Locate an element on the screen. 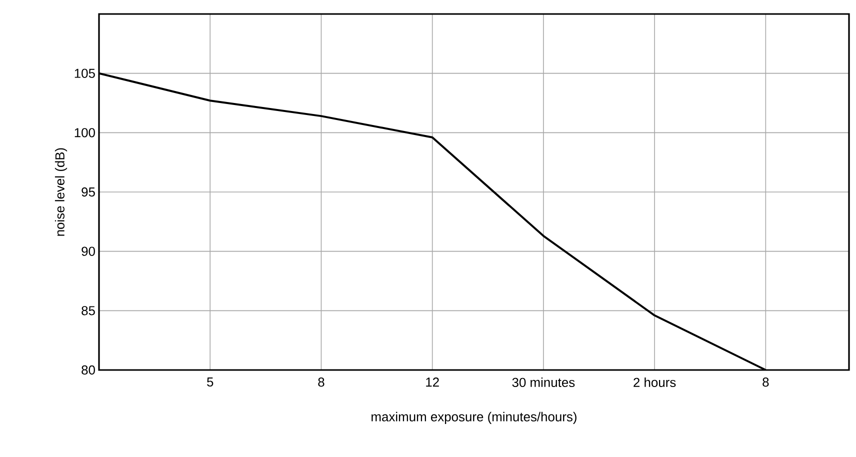  y-tick-label: 100 is located at coordinates (84, 133).